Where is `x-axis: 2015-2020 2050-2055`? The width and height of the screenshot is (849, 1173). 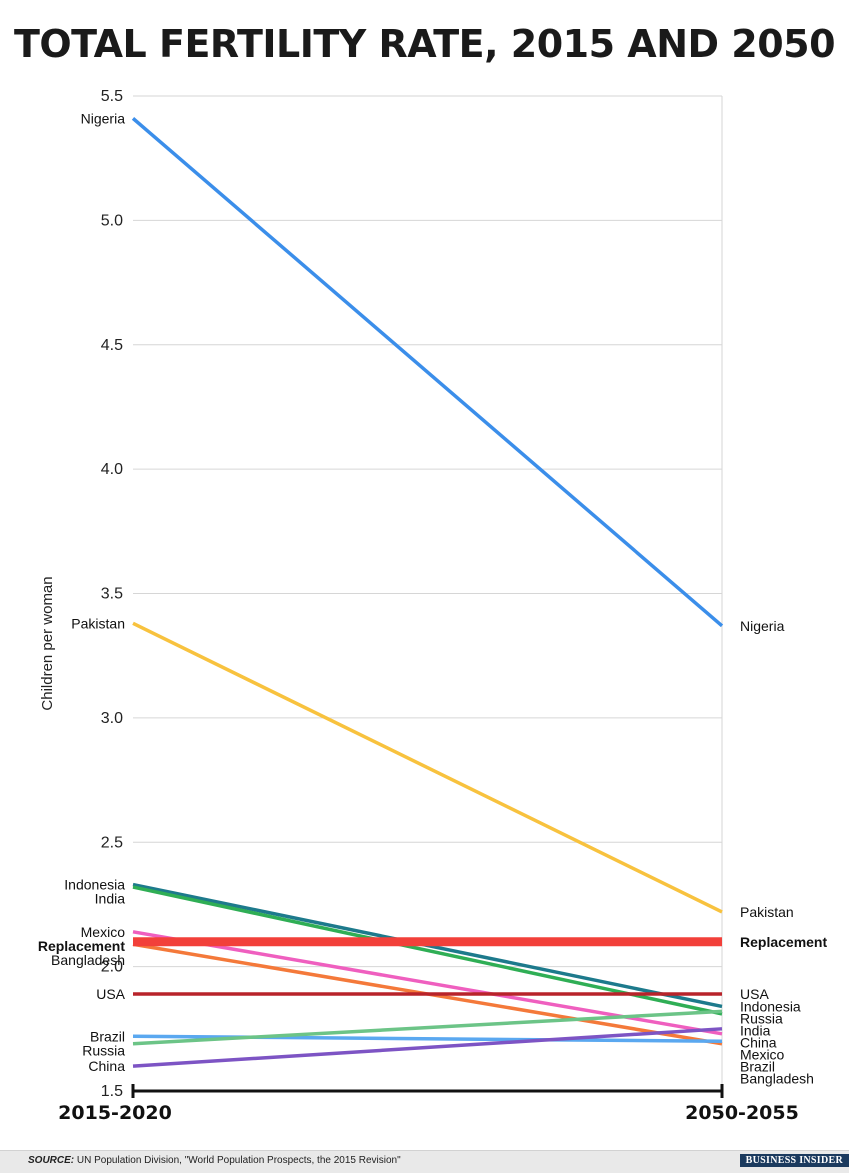 x-axis: 2015-2020 2050-2055 is located at coordinates (428, 1104).